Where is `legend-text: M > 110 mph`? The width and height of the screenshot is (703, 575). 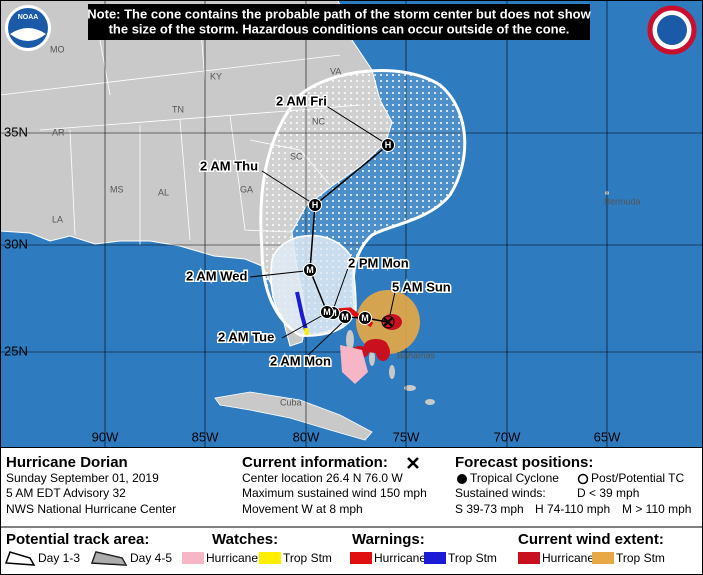
legend-text: M > 110 mph is located at coordinates (656, 509).